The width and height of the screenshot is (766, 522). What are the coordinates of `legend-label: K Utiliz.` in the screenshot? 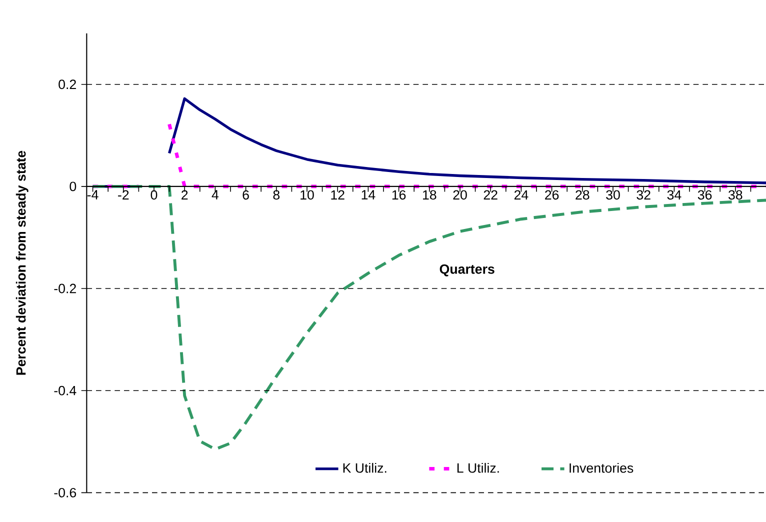 It's located at (364, 467).